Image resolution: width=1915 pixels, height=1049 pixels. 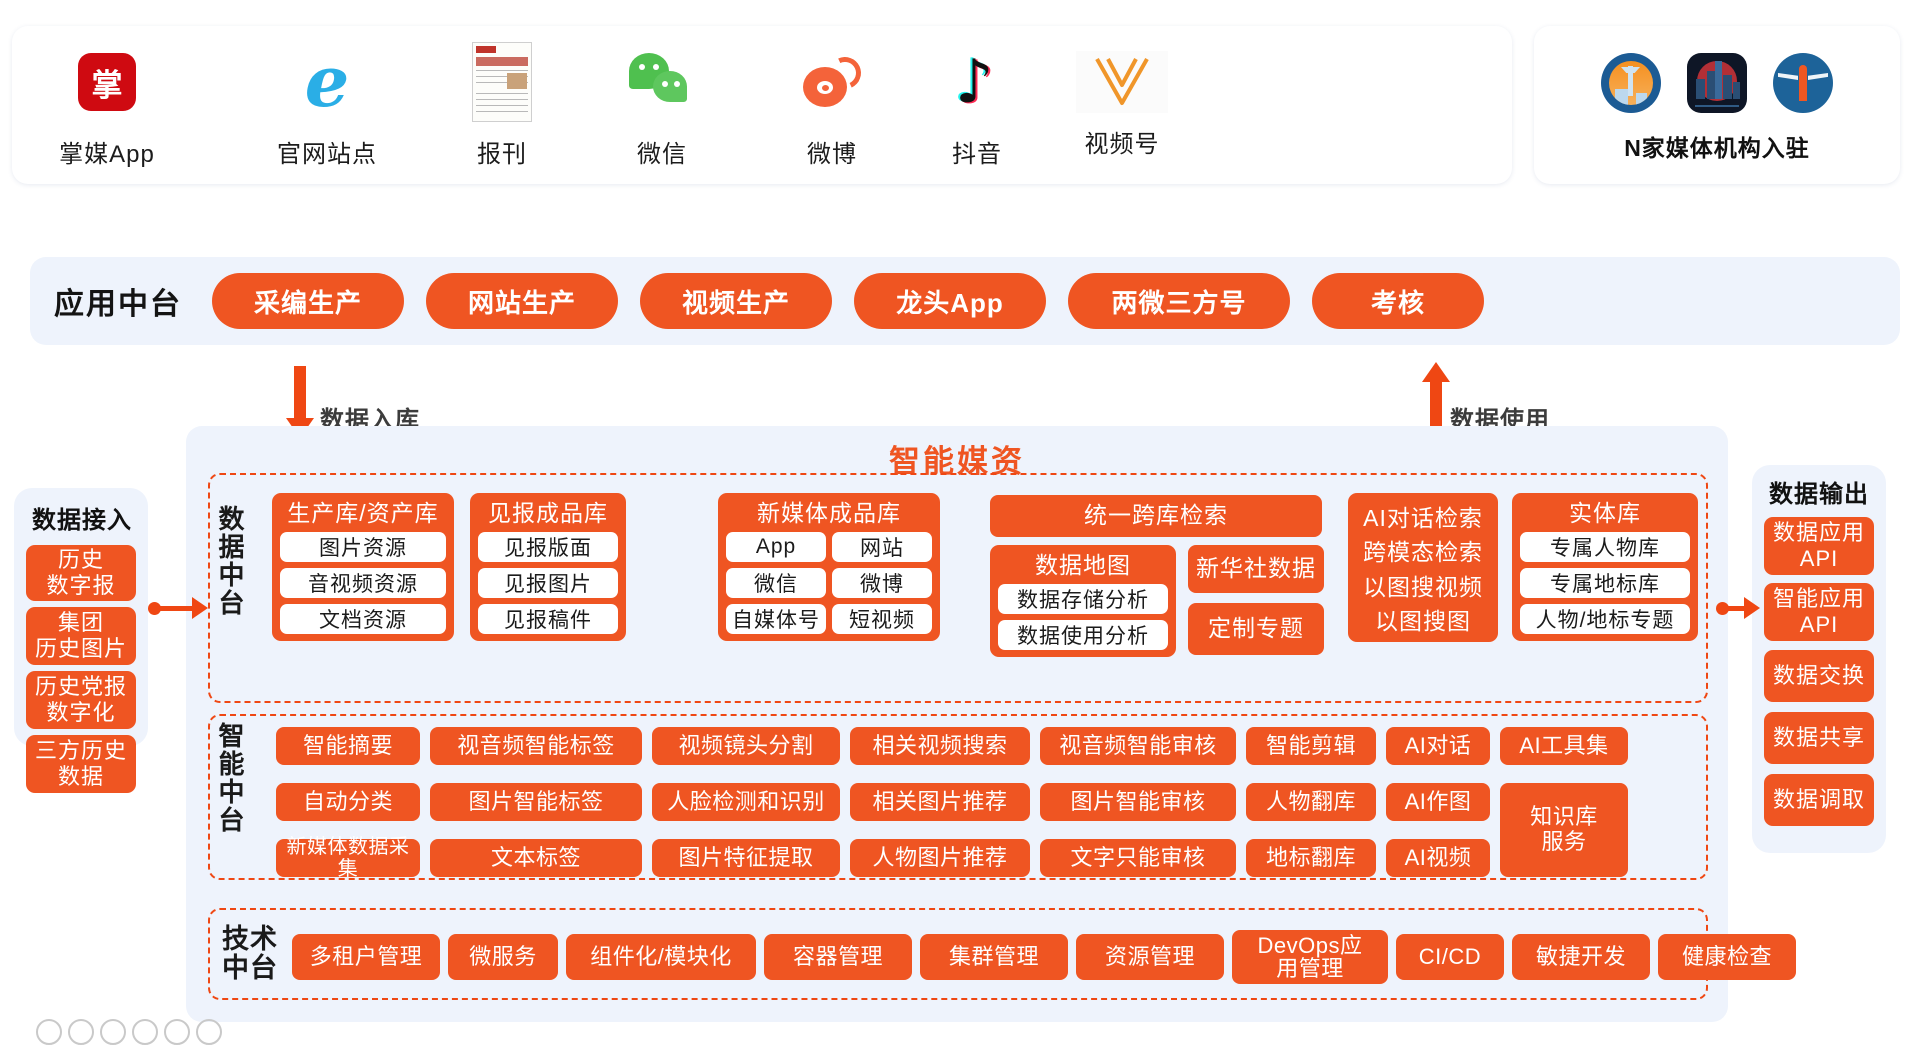 I want to click on data-out-item-data-app-api: 数据应用 API, so click(x=1819, y=546).